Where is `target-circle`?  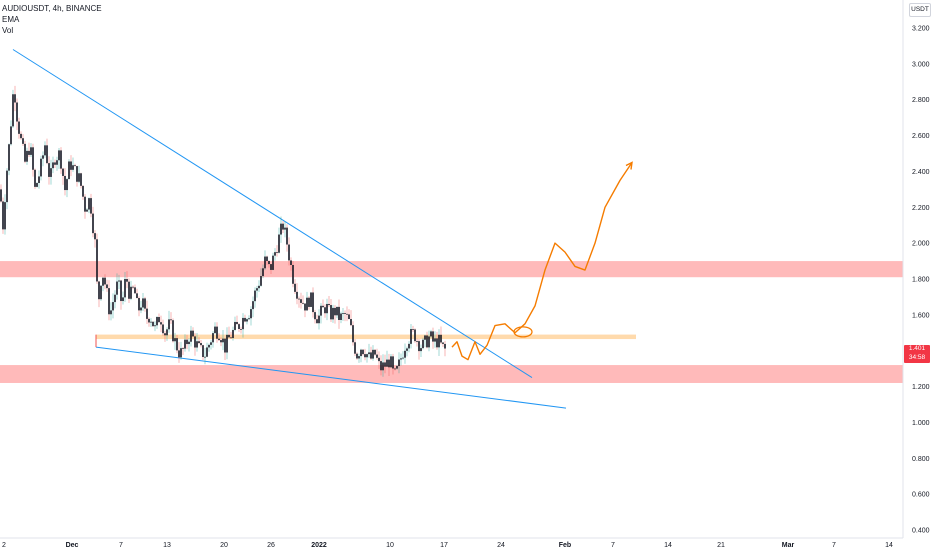 target-circle is located at coordinates (523, 332).